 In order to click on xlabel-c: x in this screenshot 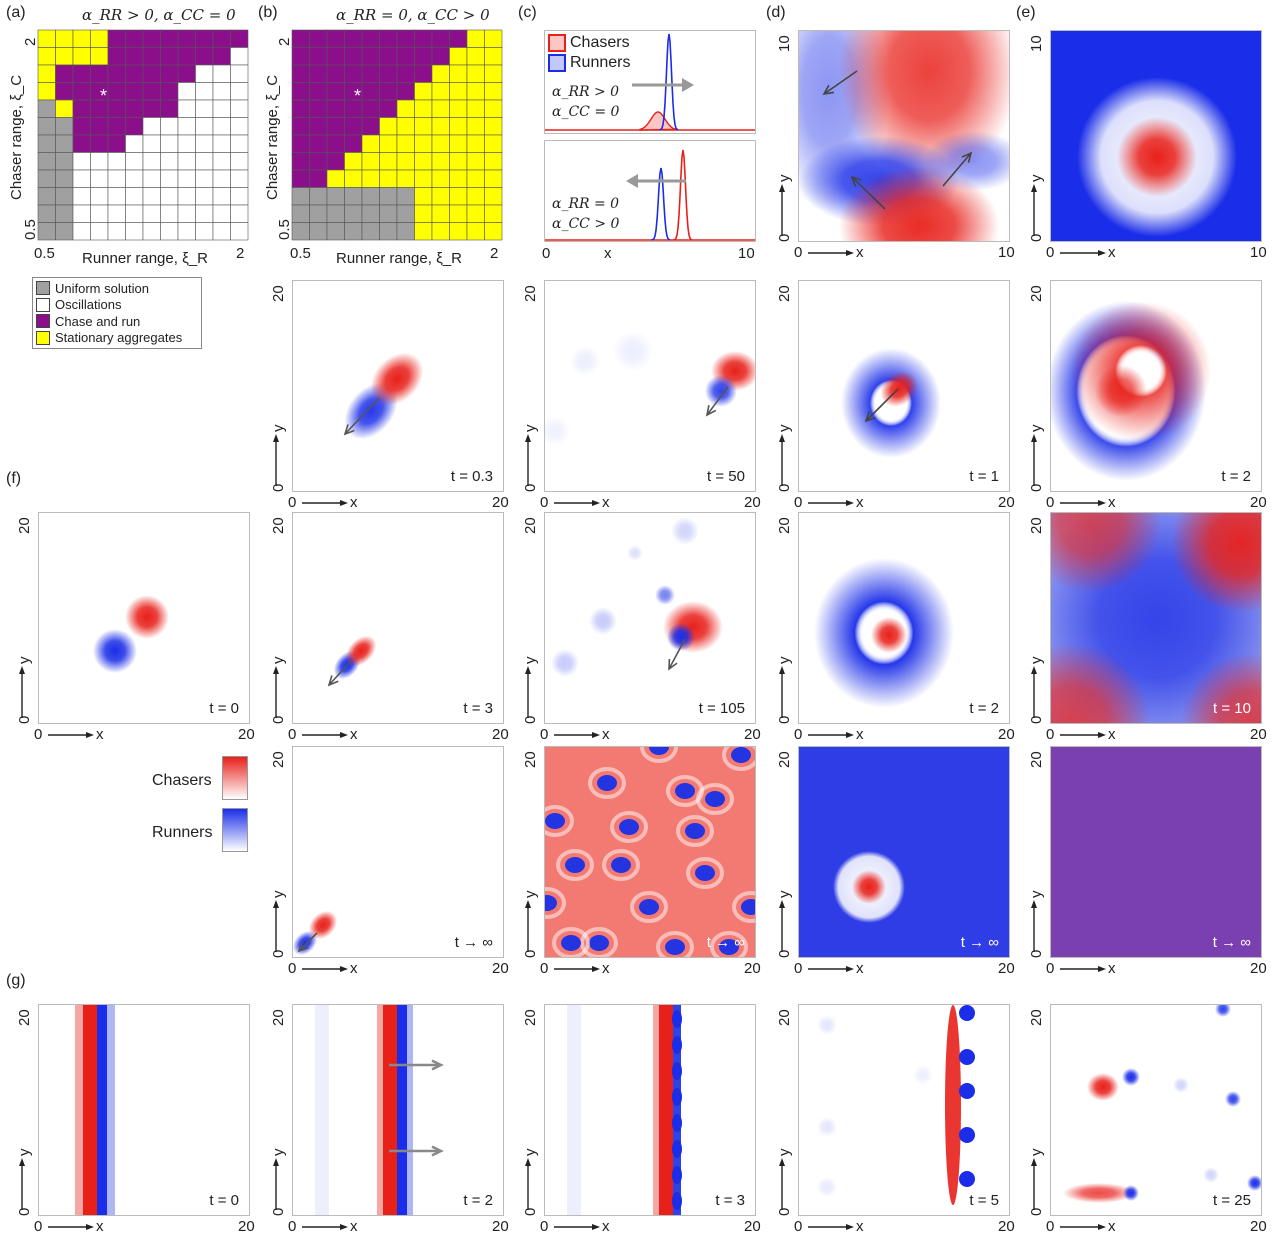, I will do `click(608, 253)`.